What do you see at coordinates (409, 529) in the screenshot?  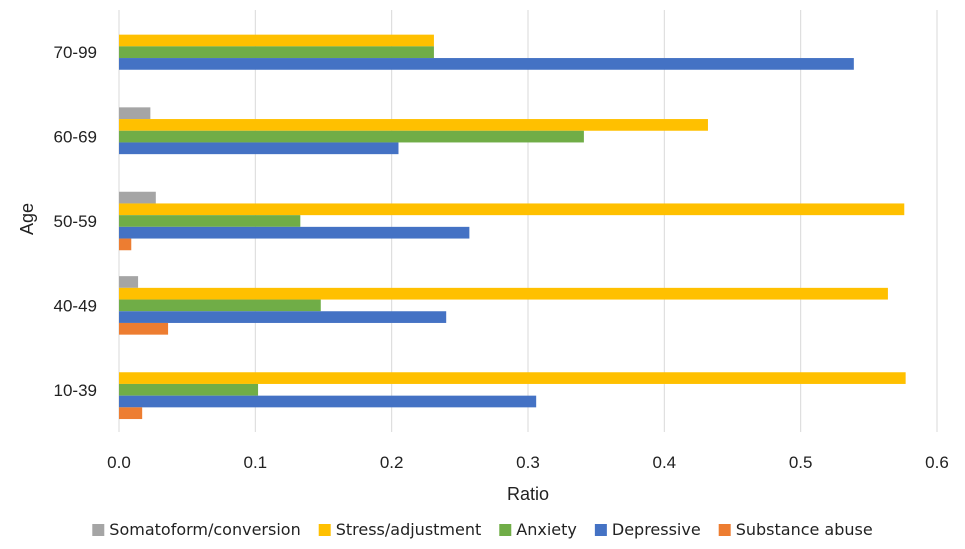 I see `legend-label: Stress/adjustment` at bounding box center [409, 529].